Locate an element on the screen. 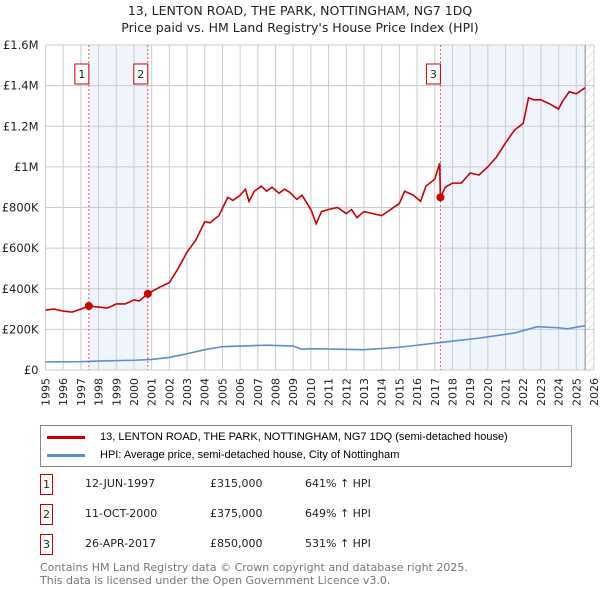 This screenshot has width=600, height=590. y-tick-label: £1.6M is located at coordinates (21, 45).